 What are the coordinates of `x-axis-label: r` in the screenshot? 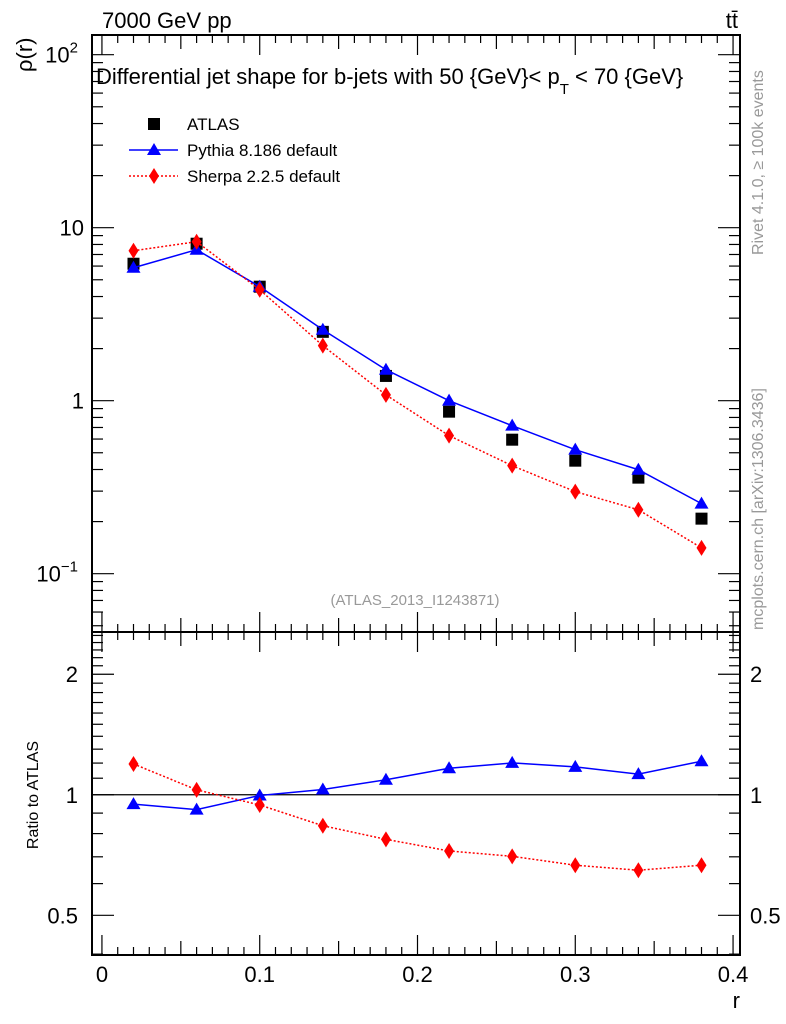 It's located at (736, 1000).